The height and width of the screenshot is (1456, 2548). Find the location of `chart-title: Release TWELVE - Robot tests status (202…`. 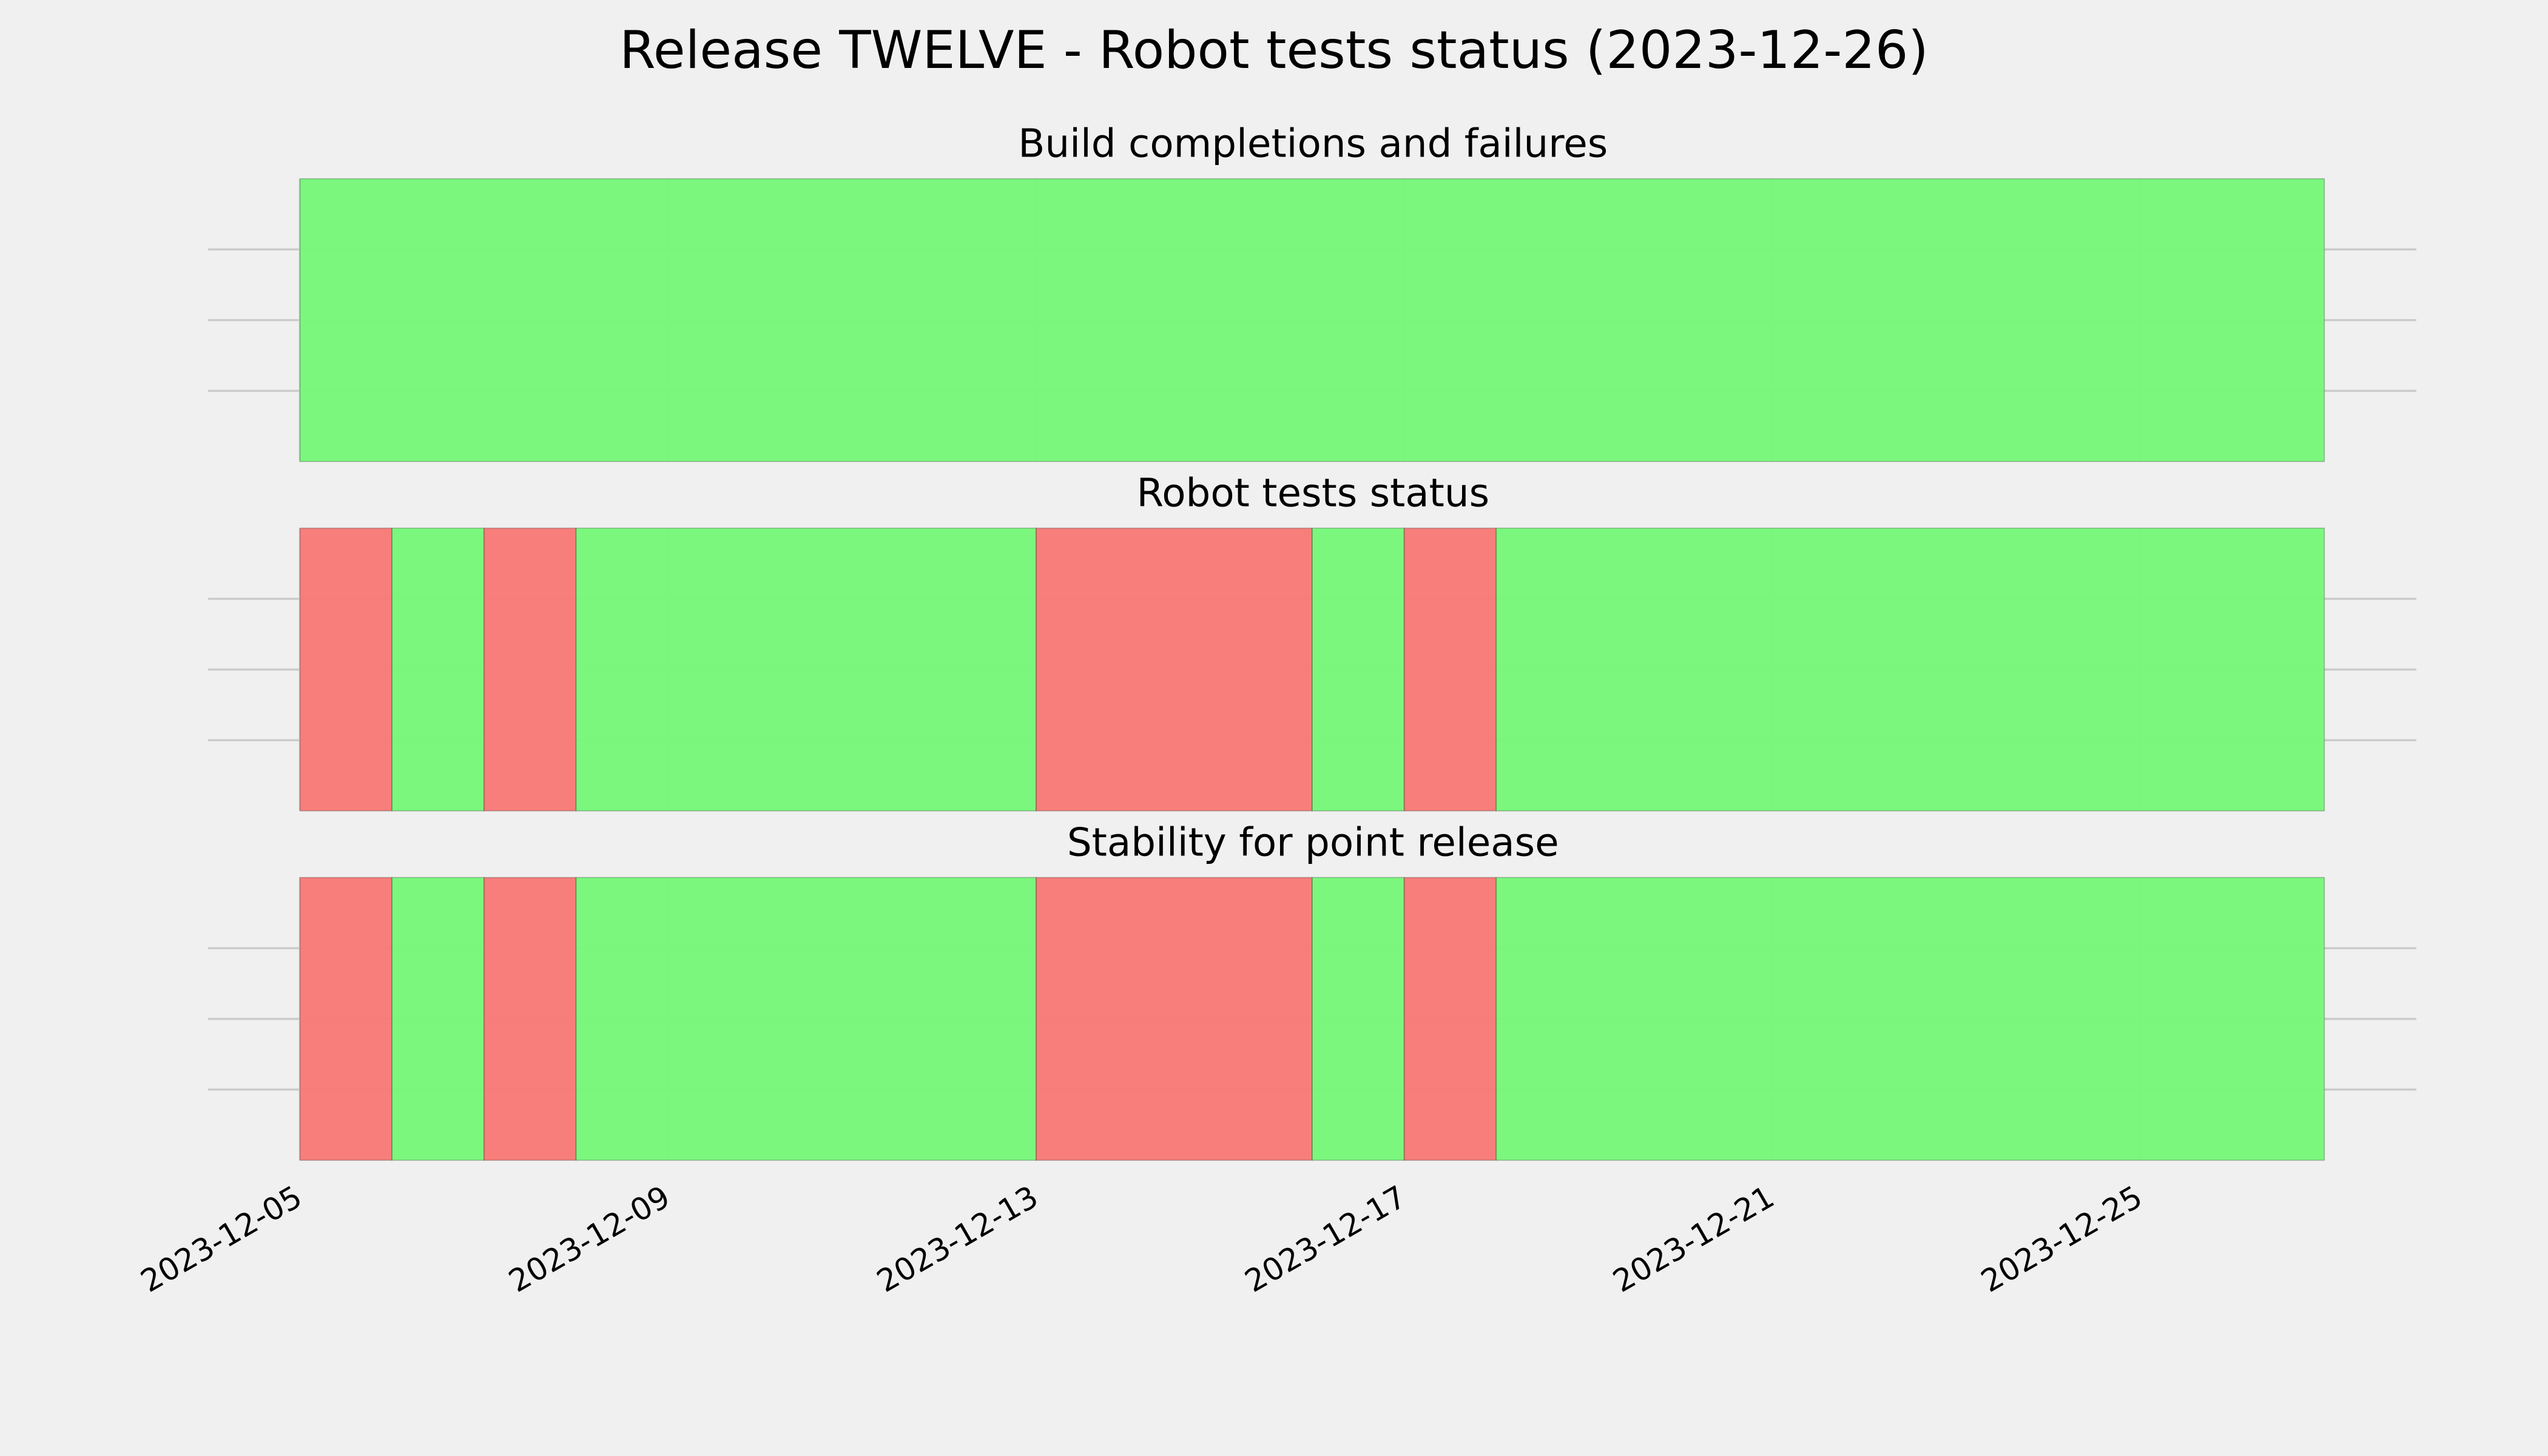

chart-title: Release TWELVE - Robot tests status (202… is located at coordinates (1274, 50).